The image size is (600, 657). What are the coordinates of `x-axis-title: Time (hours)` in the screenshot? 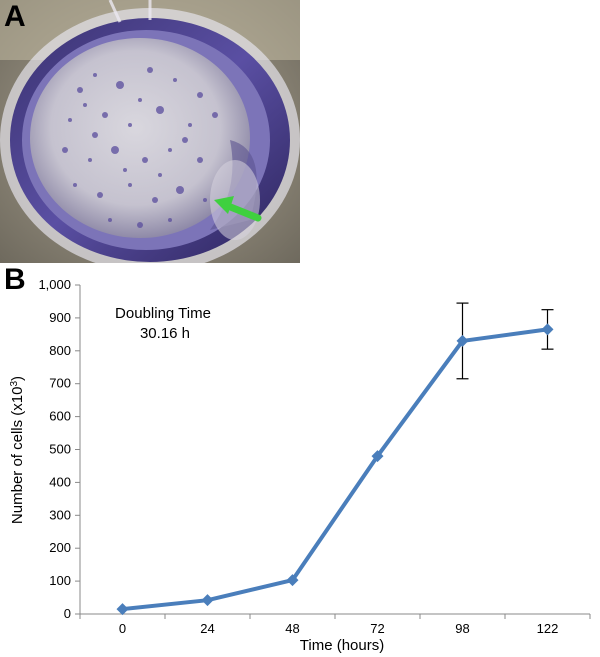 It's located at (342, 645).